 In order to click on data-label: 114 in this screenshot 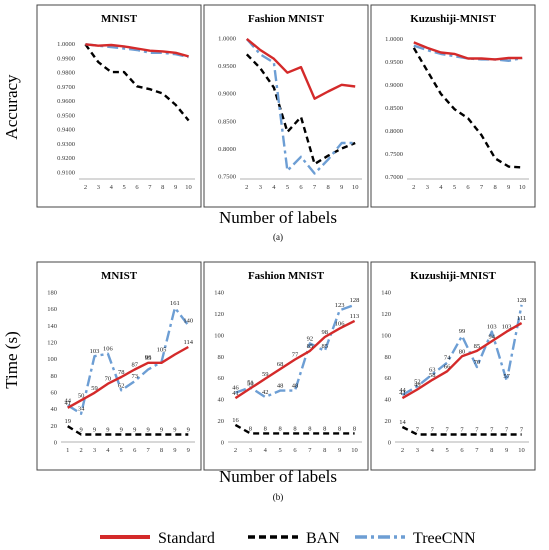, I will do `click(189, 342)`.